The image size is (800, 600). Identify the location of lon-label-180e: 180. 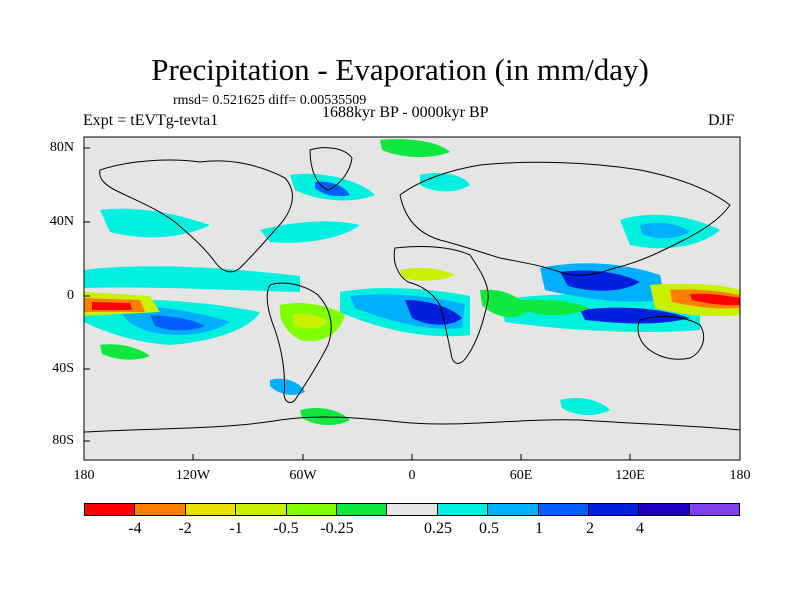
(740, 475).